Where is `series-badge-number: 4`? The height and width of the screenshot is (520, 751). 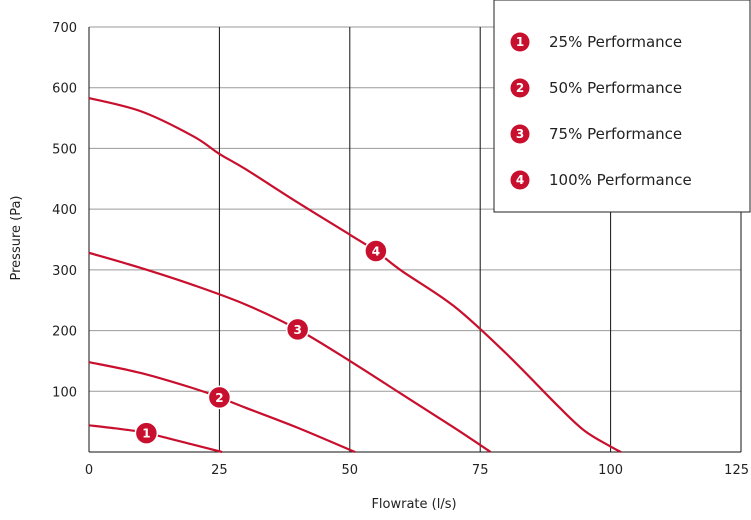 series-badge-number: 4 is located at coordinates (376, 252).